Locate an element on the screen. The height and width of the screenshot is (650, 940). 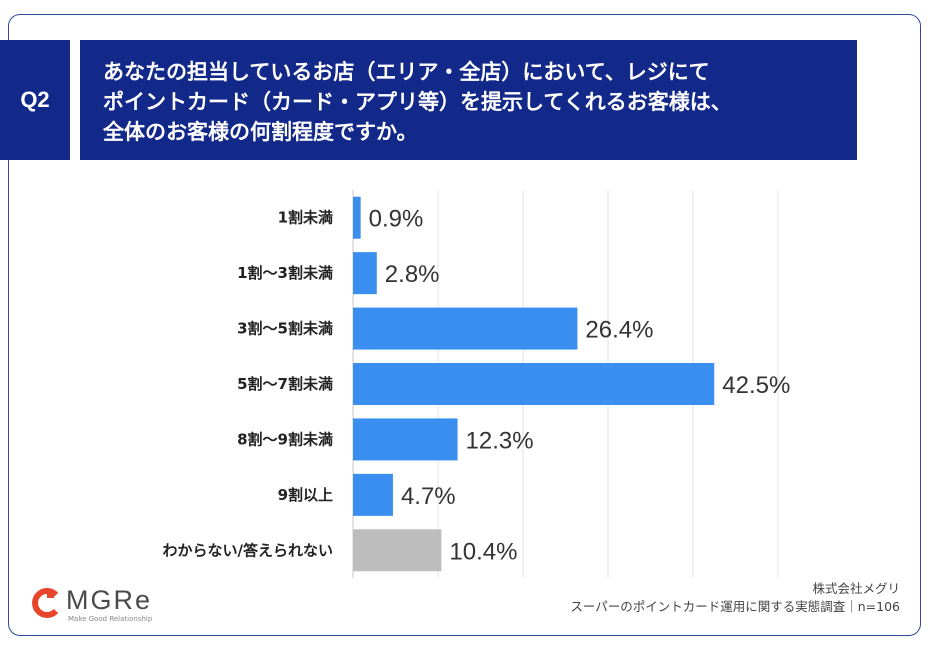
category-label: わからない/答えられない is located at coordinates (248, 550).